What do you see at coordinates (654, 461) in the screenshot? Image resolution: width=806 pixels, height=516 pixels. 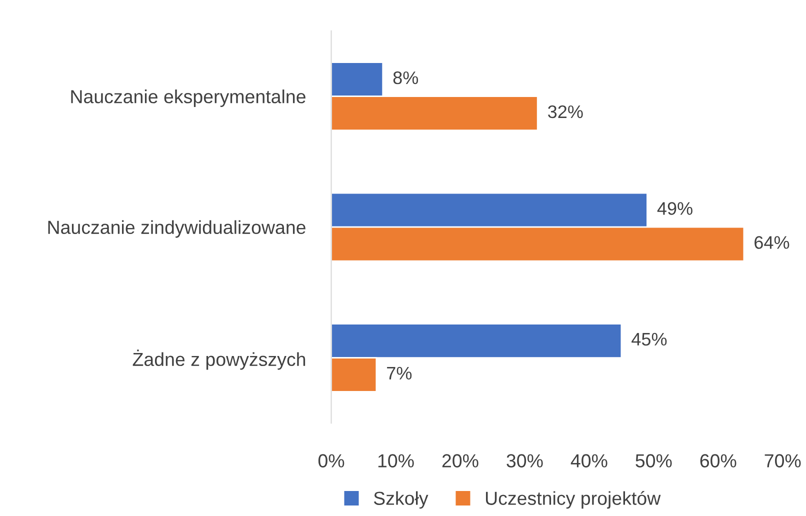 I see `x-tick-label: 50%` at bounding box center [654, 461].